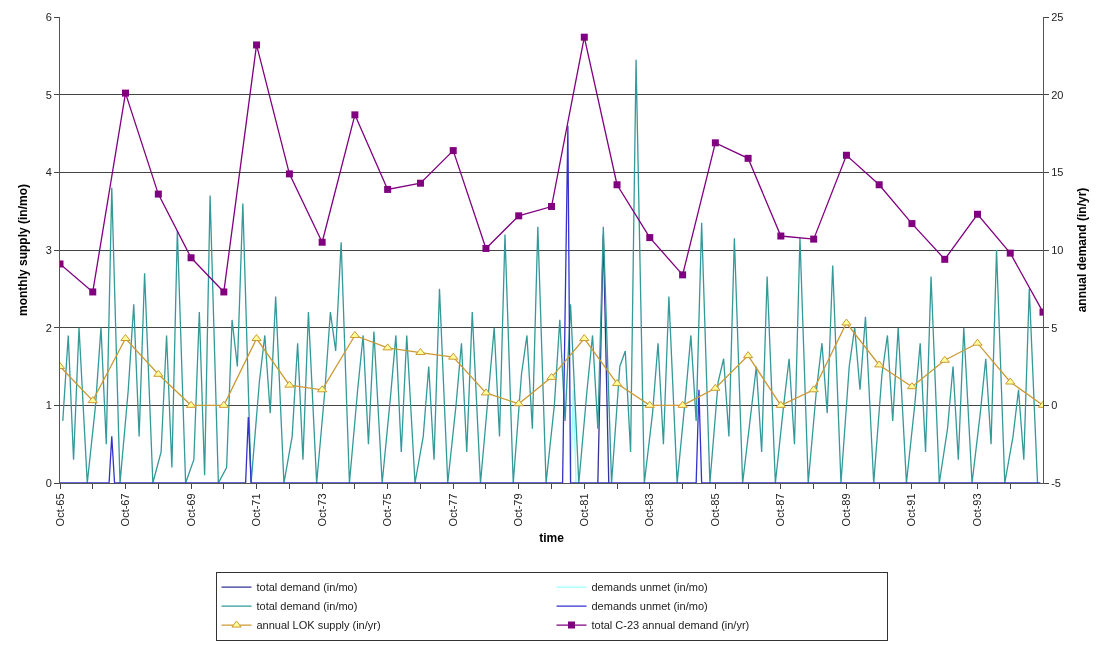  What do you see at coordinates (1057, 94) in the screenshot?
I see `y2-tick-label: 20` at bounding box center [1057, 94].